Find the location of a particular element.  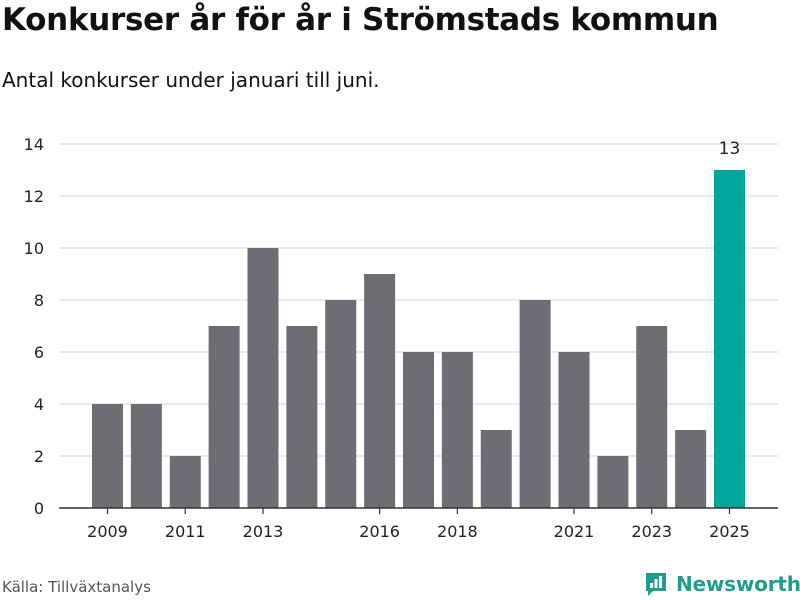

labels: 13 is located at coordinates (730, 149).